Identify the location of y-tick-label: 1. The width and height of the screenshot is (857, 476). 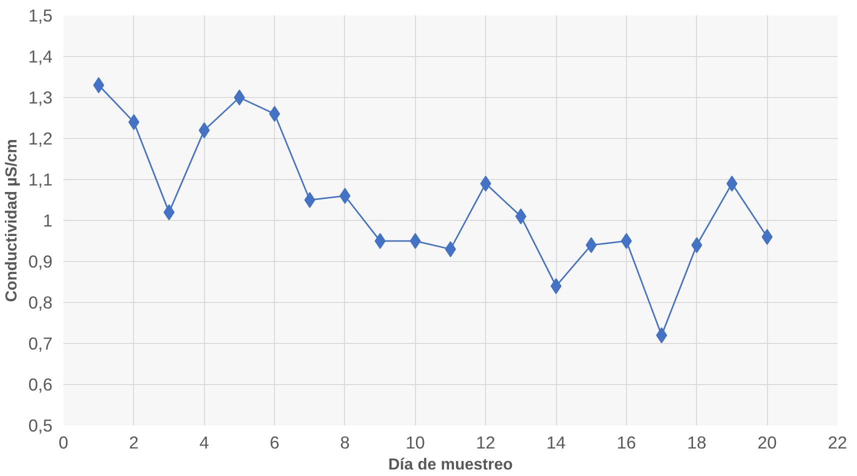
(47, 220).